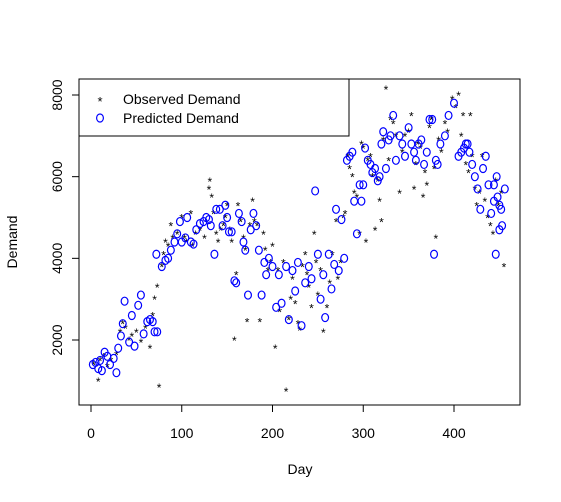 This screenshot has width=561, height=502. What do you see at coordinates (57, 176) in the screenshot?
I see `y-tick-label: 6000` at bounding box center [57, 176].